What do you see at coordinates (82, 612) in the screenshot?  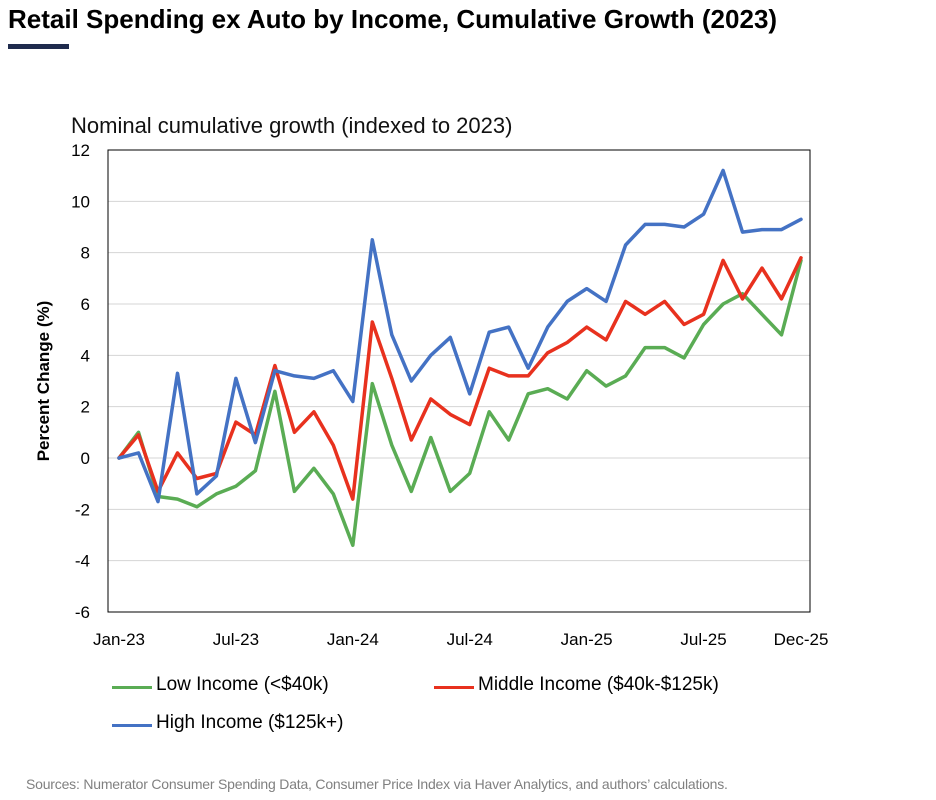 I see `y-tick-label: -6` at bounding box center [82, 612].